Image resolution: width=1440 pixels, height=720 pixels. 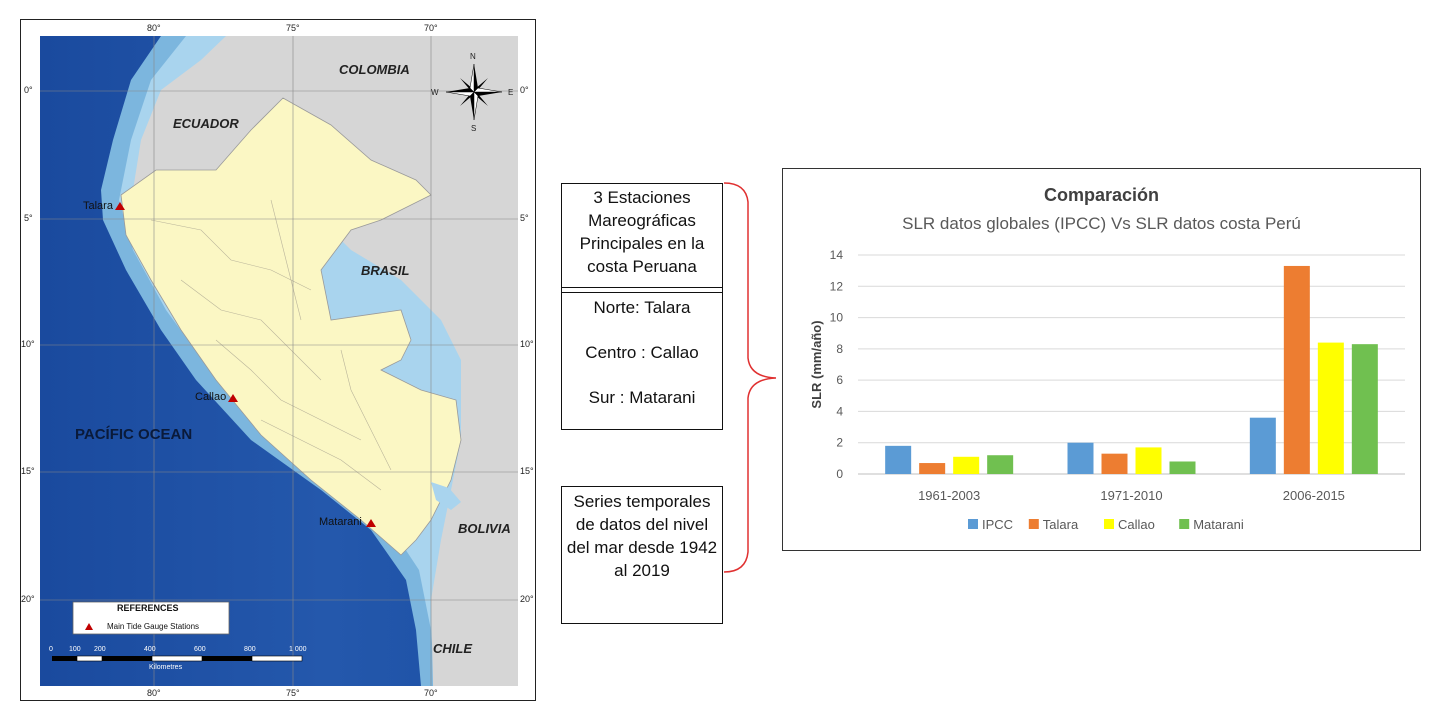 I want to click on left-tick-5: 5°, so click(x=28, y=218).